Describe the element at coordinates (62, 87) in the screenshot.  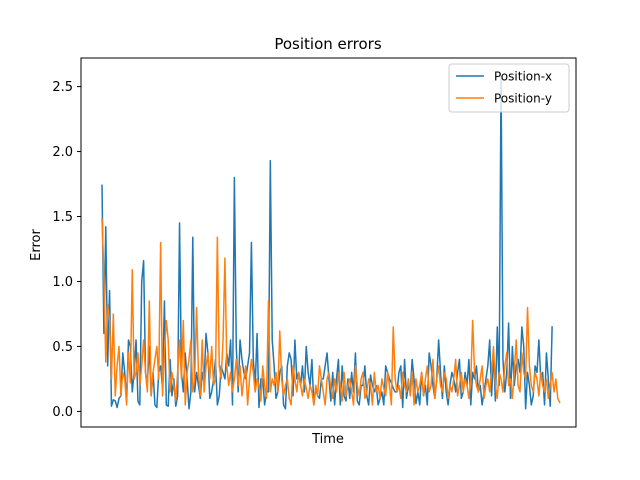
I see `y-tick-label: 2.5` at that location.